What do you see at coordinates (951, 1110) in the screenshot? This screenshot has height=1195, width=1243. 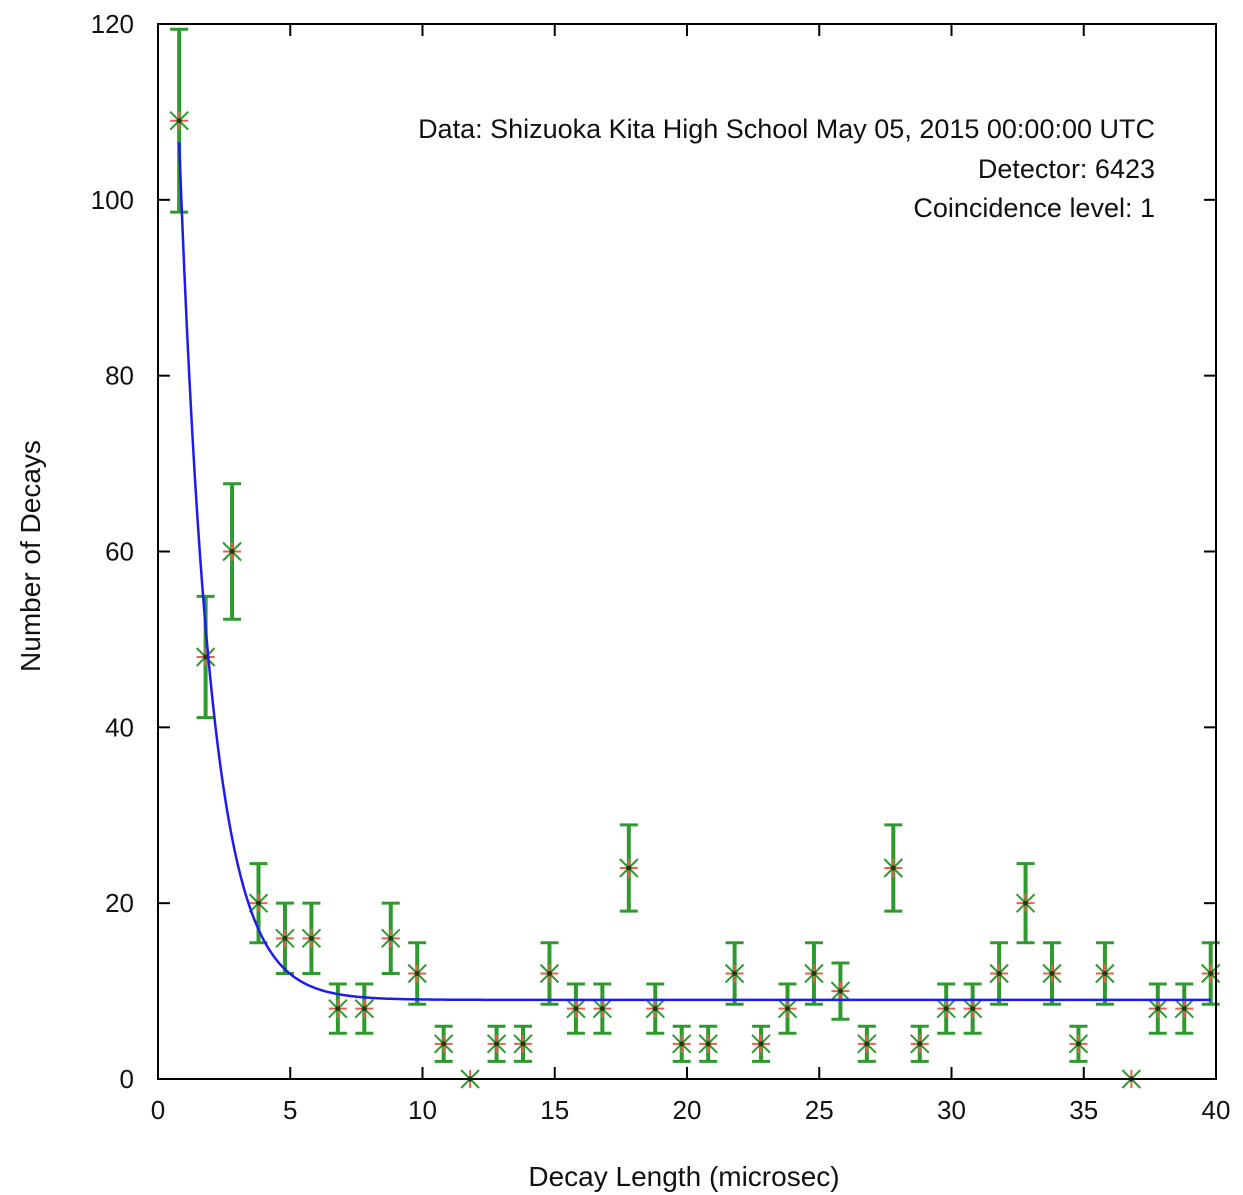 I see `x-tick-label: 30` at bounding box center [951, 1110].